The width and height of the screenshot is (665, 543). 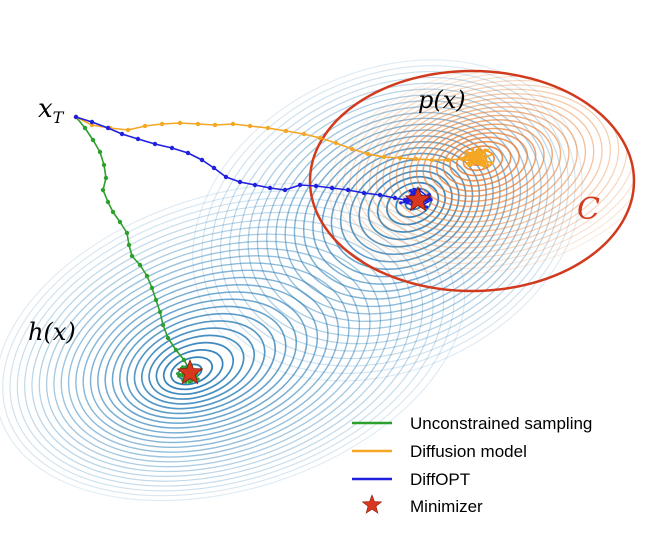 I want to click on legend-label-minimizer: Minimizer, so click(x=446, y=506).